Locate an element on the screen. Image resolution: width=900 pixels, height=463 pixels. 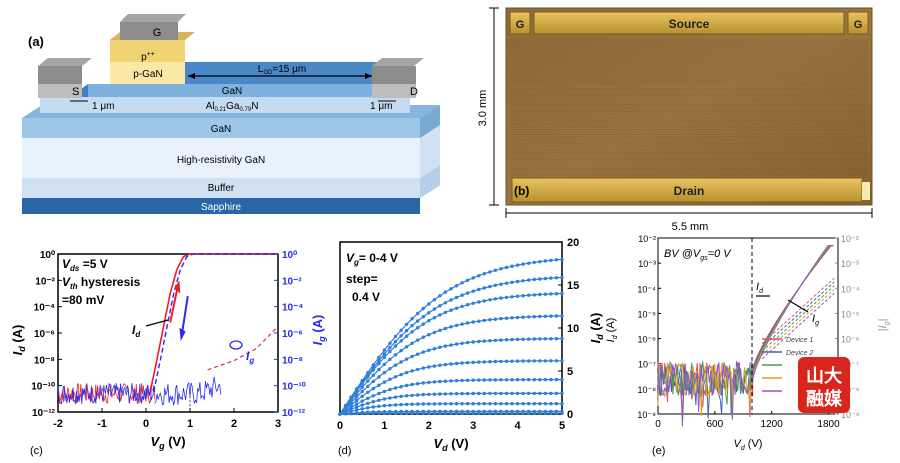
hr-gan-layer is located at coordinates (221, 158).